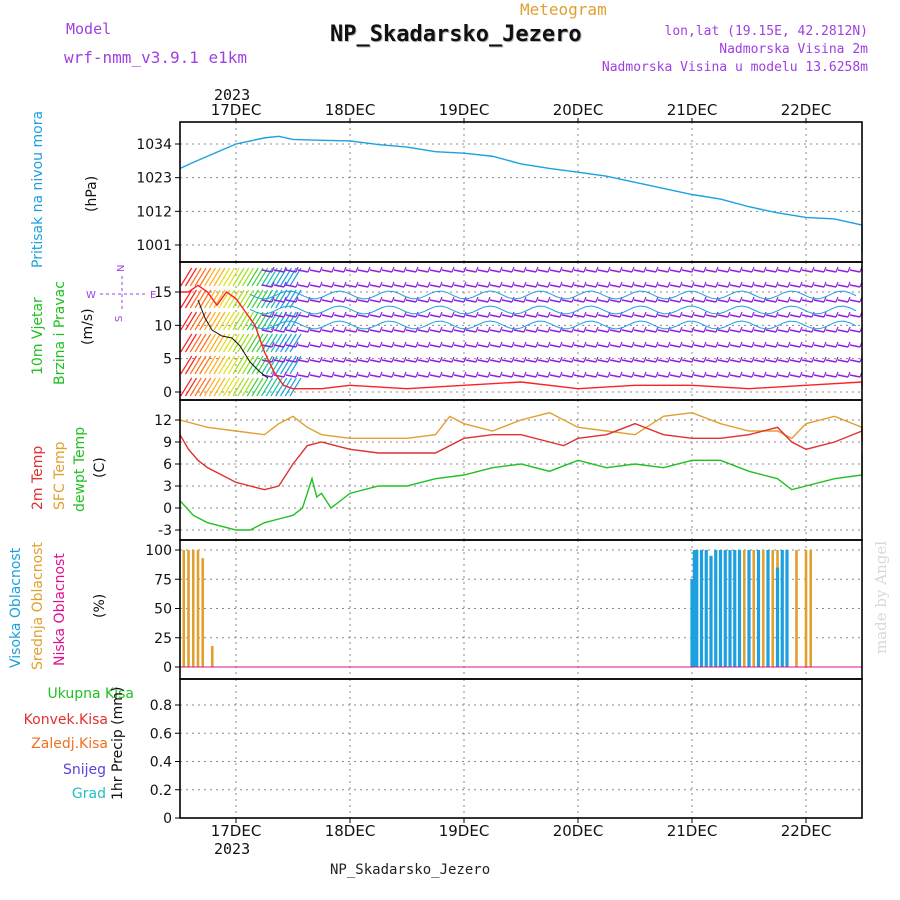  I want to click on day-label-top: 17DEC, so click(236, 110).